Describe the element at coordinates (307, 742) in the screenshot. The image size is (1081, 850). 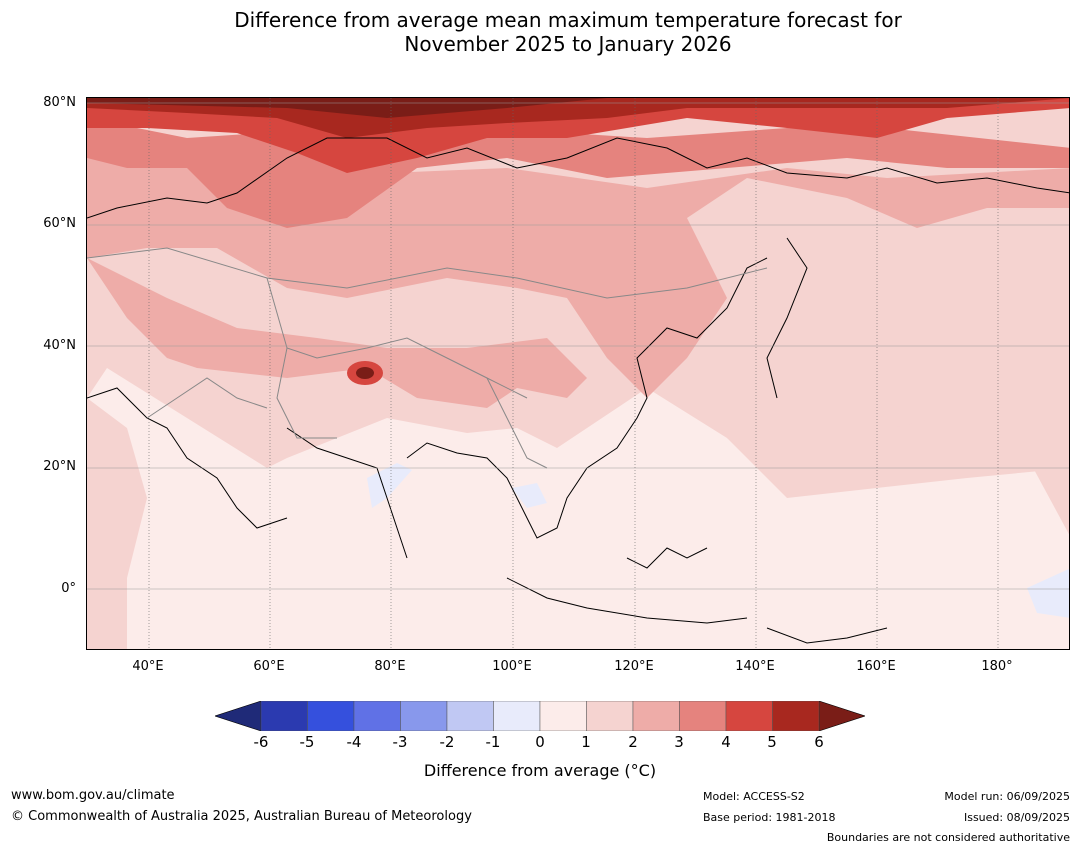
I see `colorbar-tick: -5` at that location.